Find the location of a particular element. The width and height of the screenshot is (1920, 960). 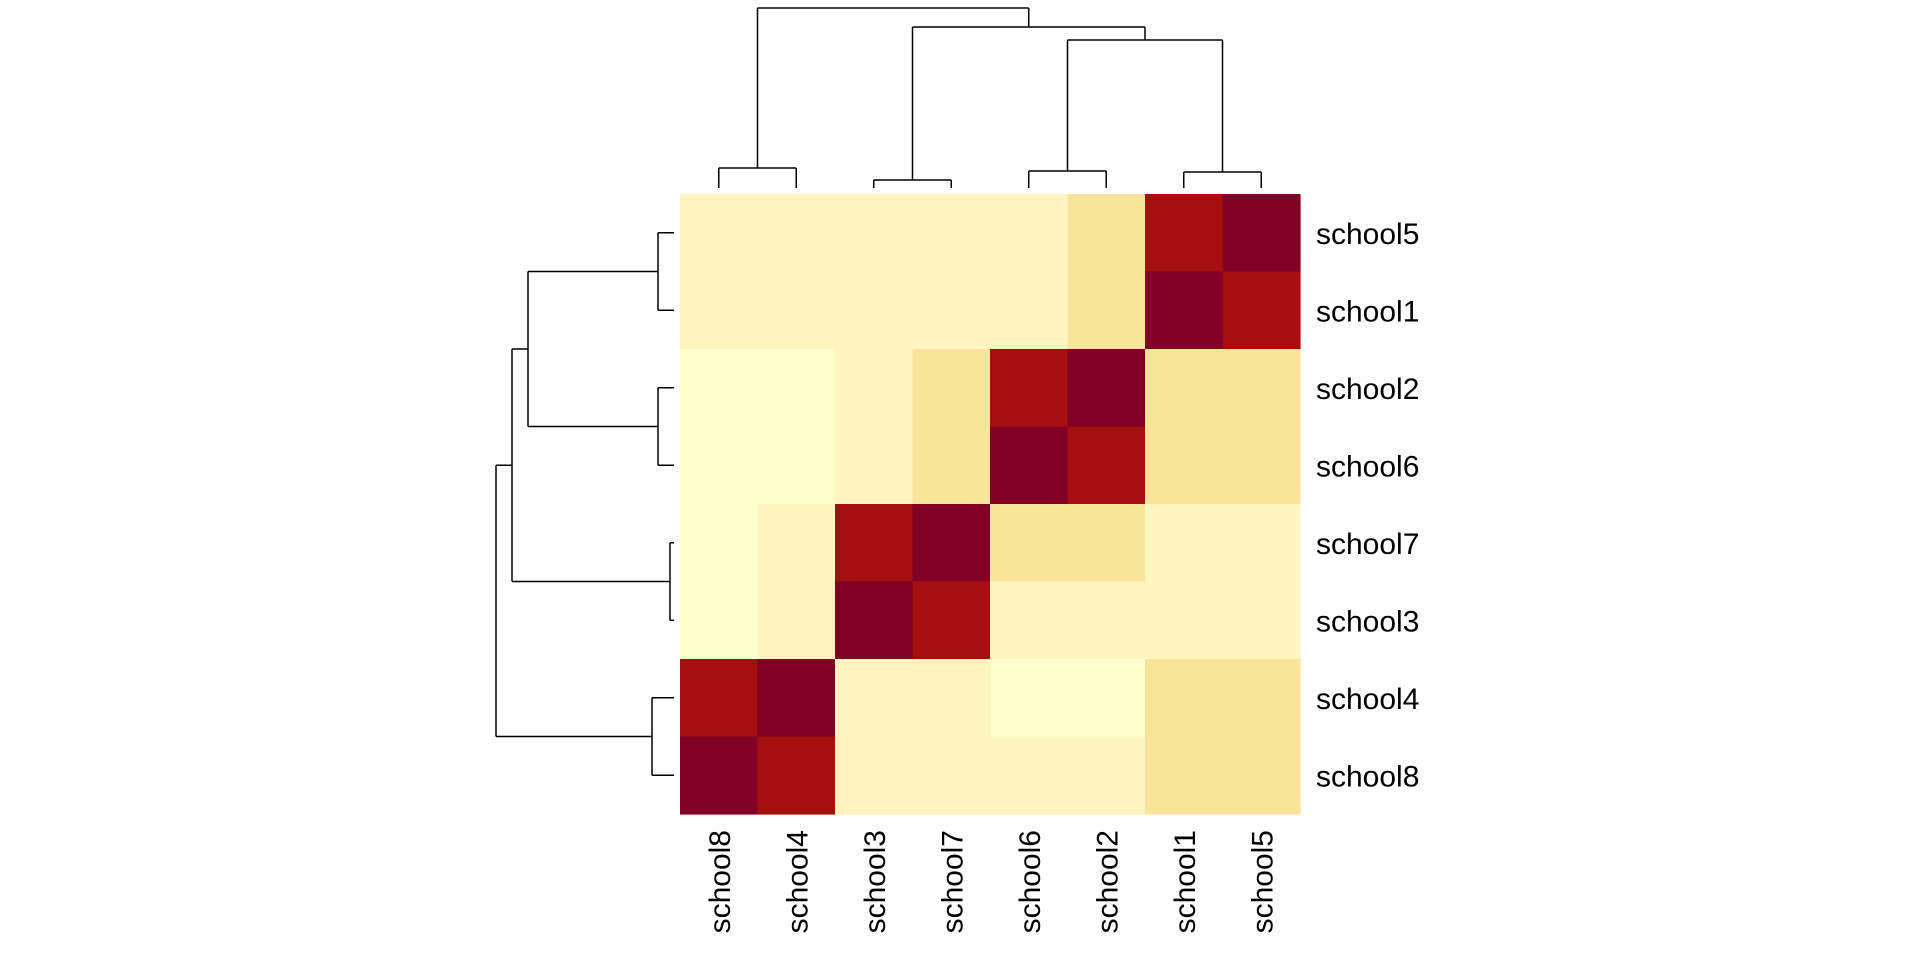

heatmap-cell-school6-school8 is located at coordinates (719, 465).